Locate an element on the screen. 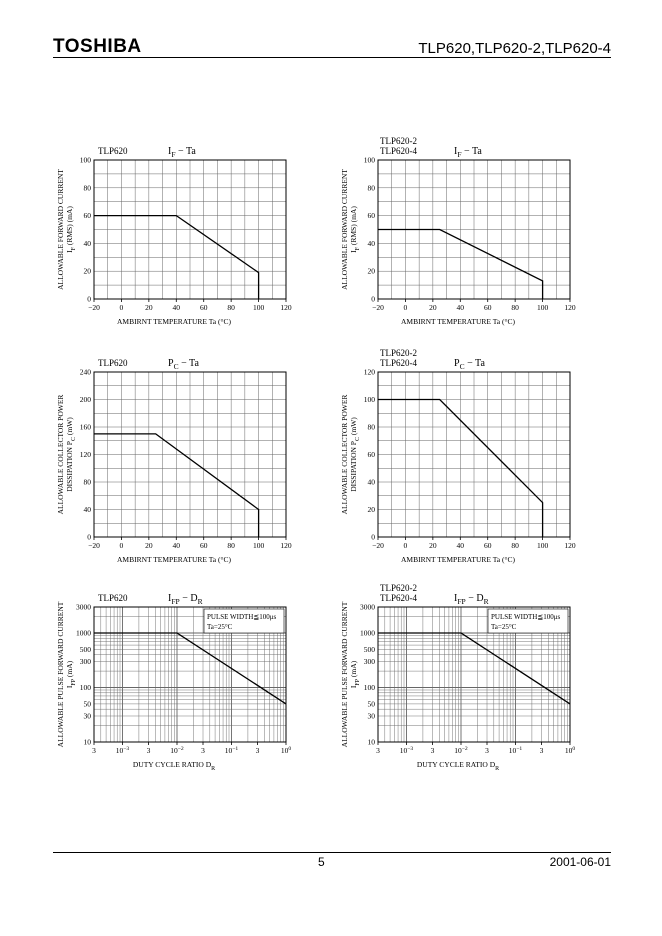 This screenshot has height=936, width=662. x-tick-label: 80 is located at coordinates (231, 545).